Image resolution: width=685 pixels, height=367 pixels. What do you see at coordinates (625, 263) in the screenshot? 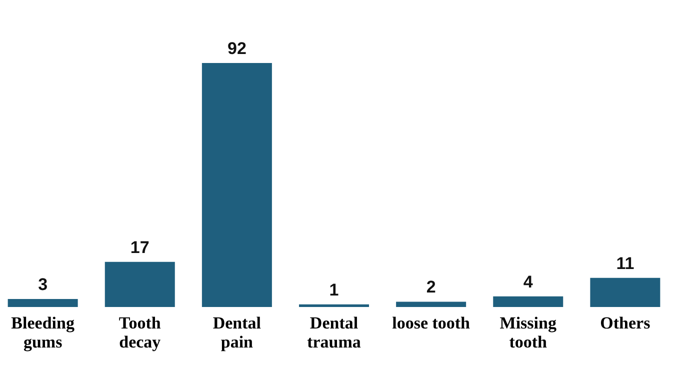
I see `data-label: 11` at bounding box center [625, 263].